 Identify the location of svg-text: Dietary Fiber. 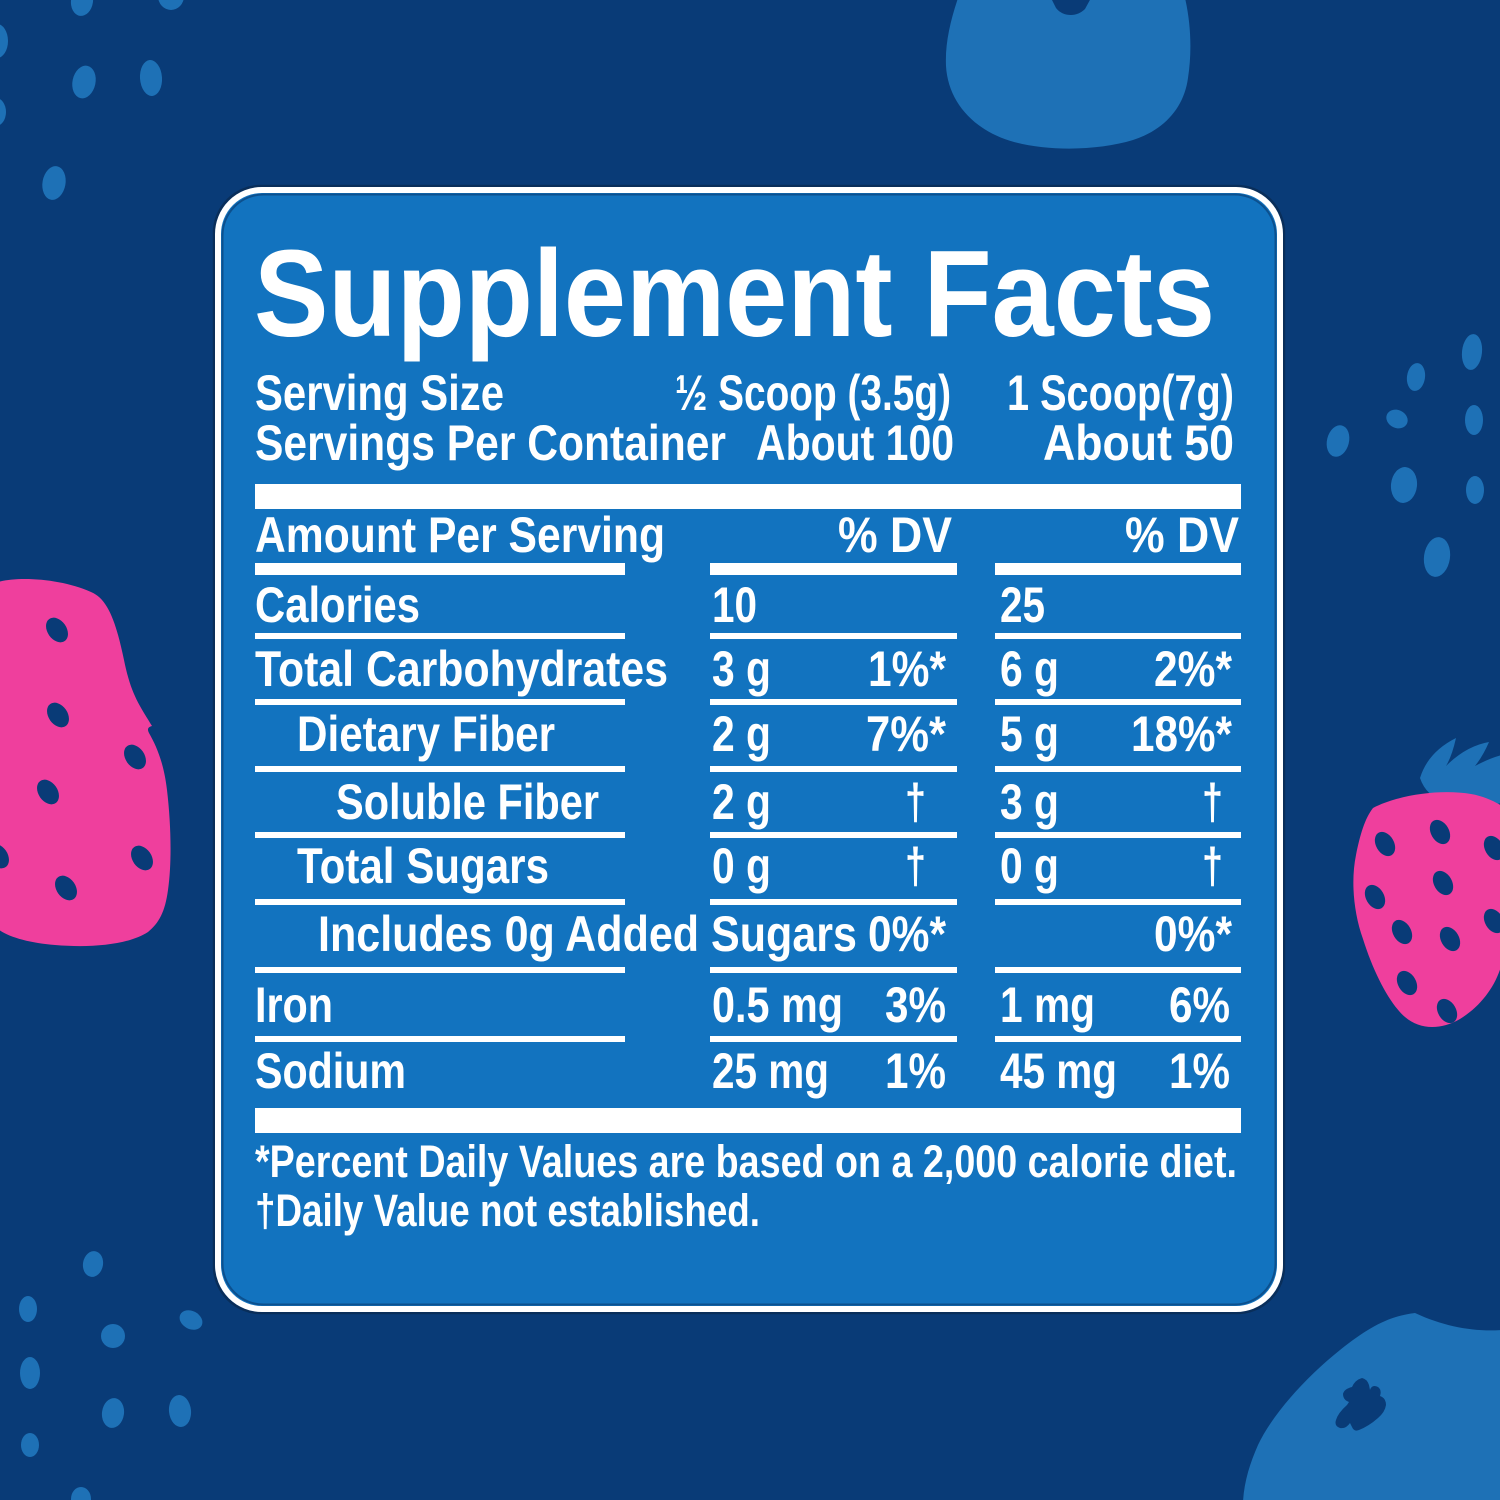
(426, 734).